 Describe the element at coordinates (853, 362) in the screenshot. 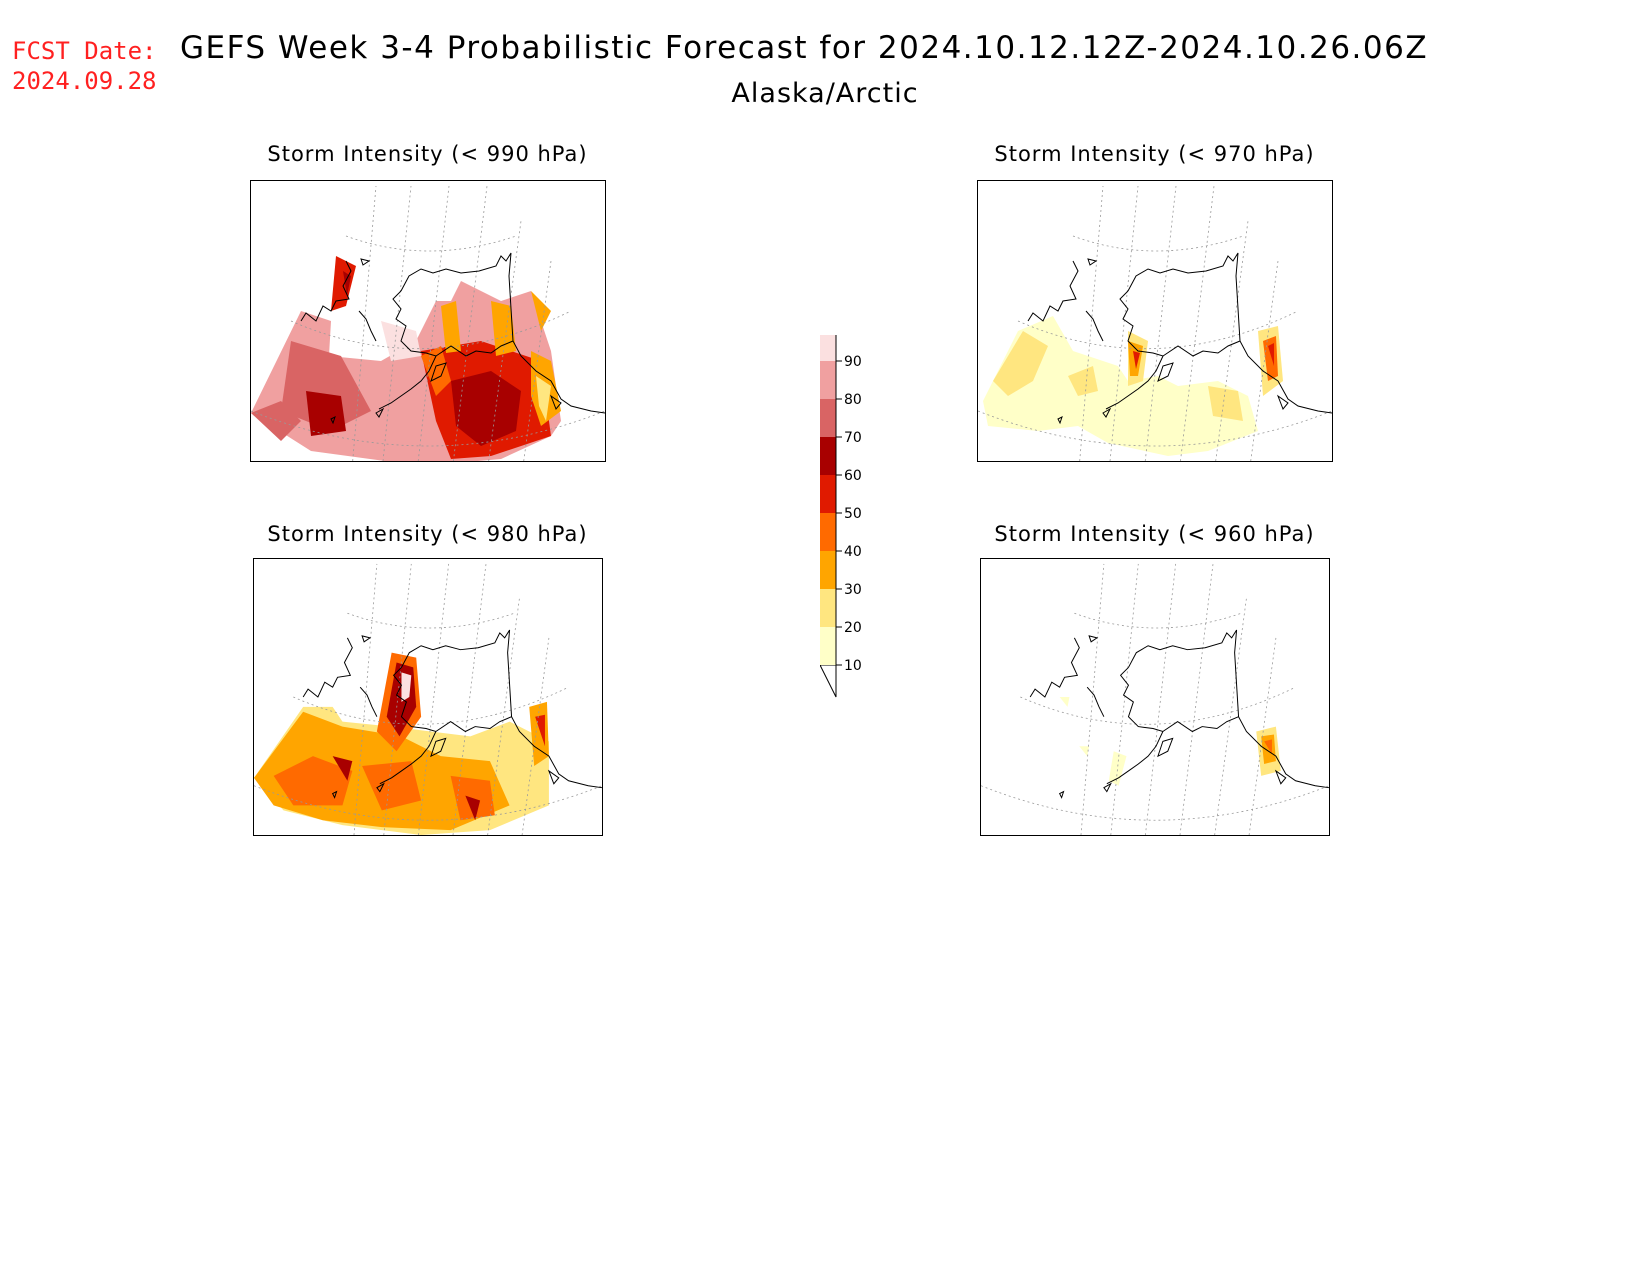

I see `colorbar-tick-label: 90` at that location.